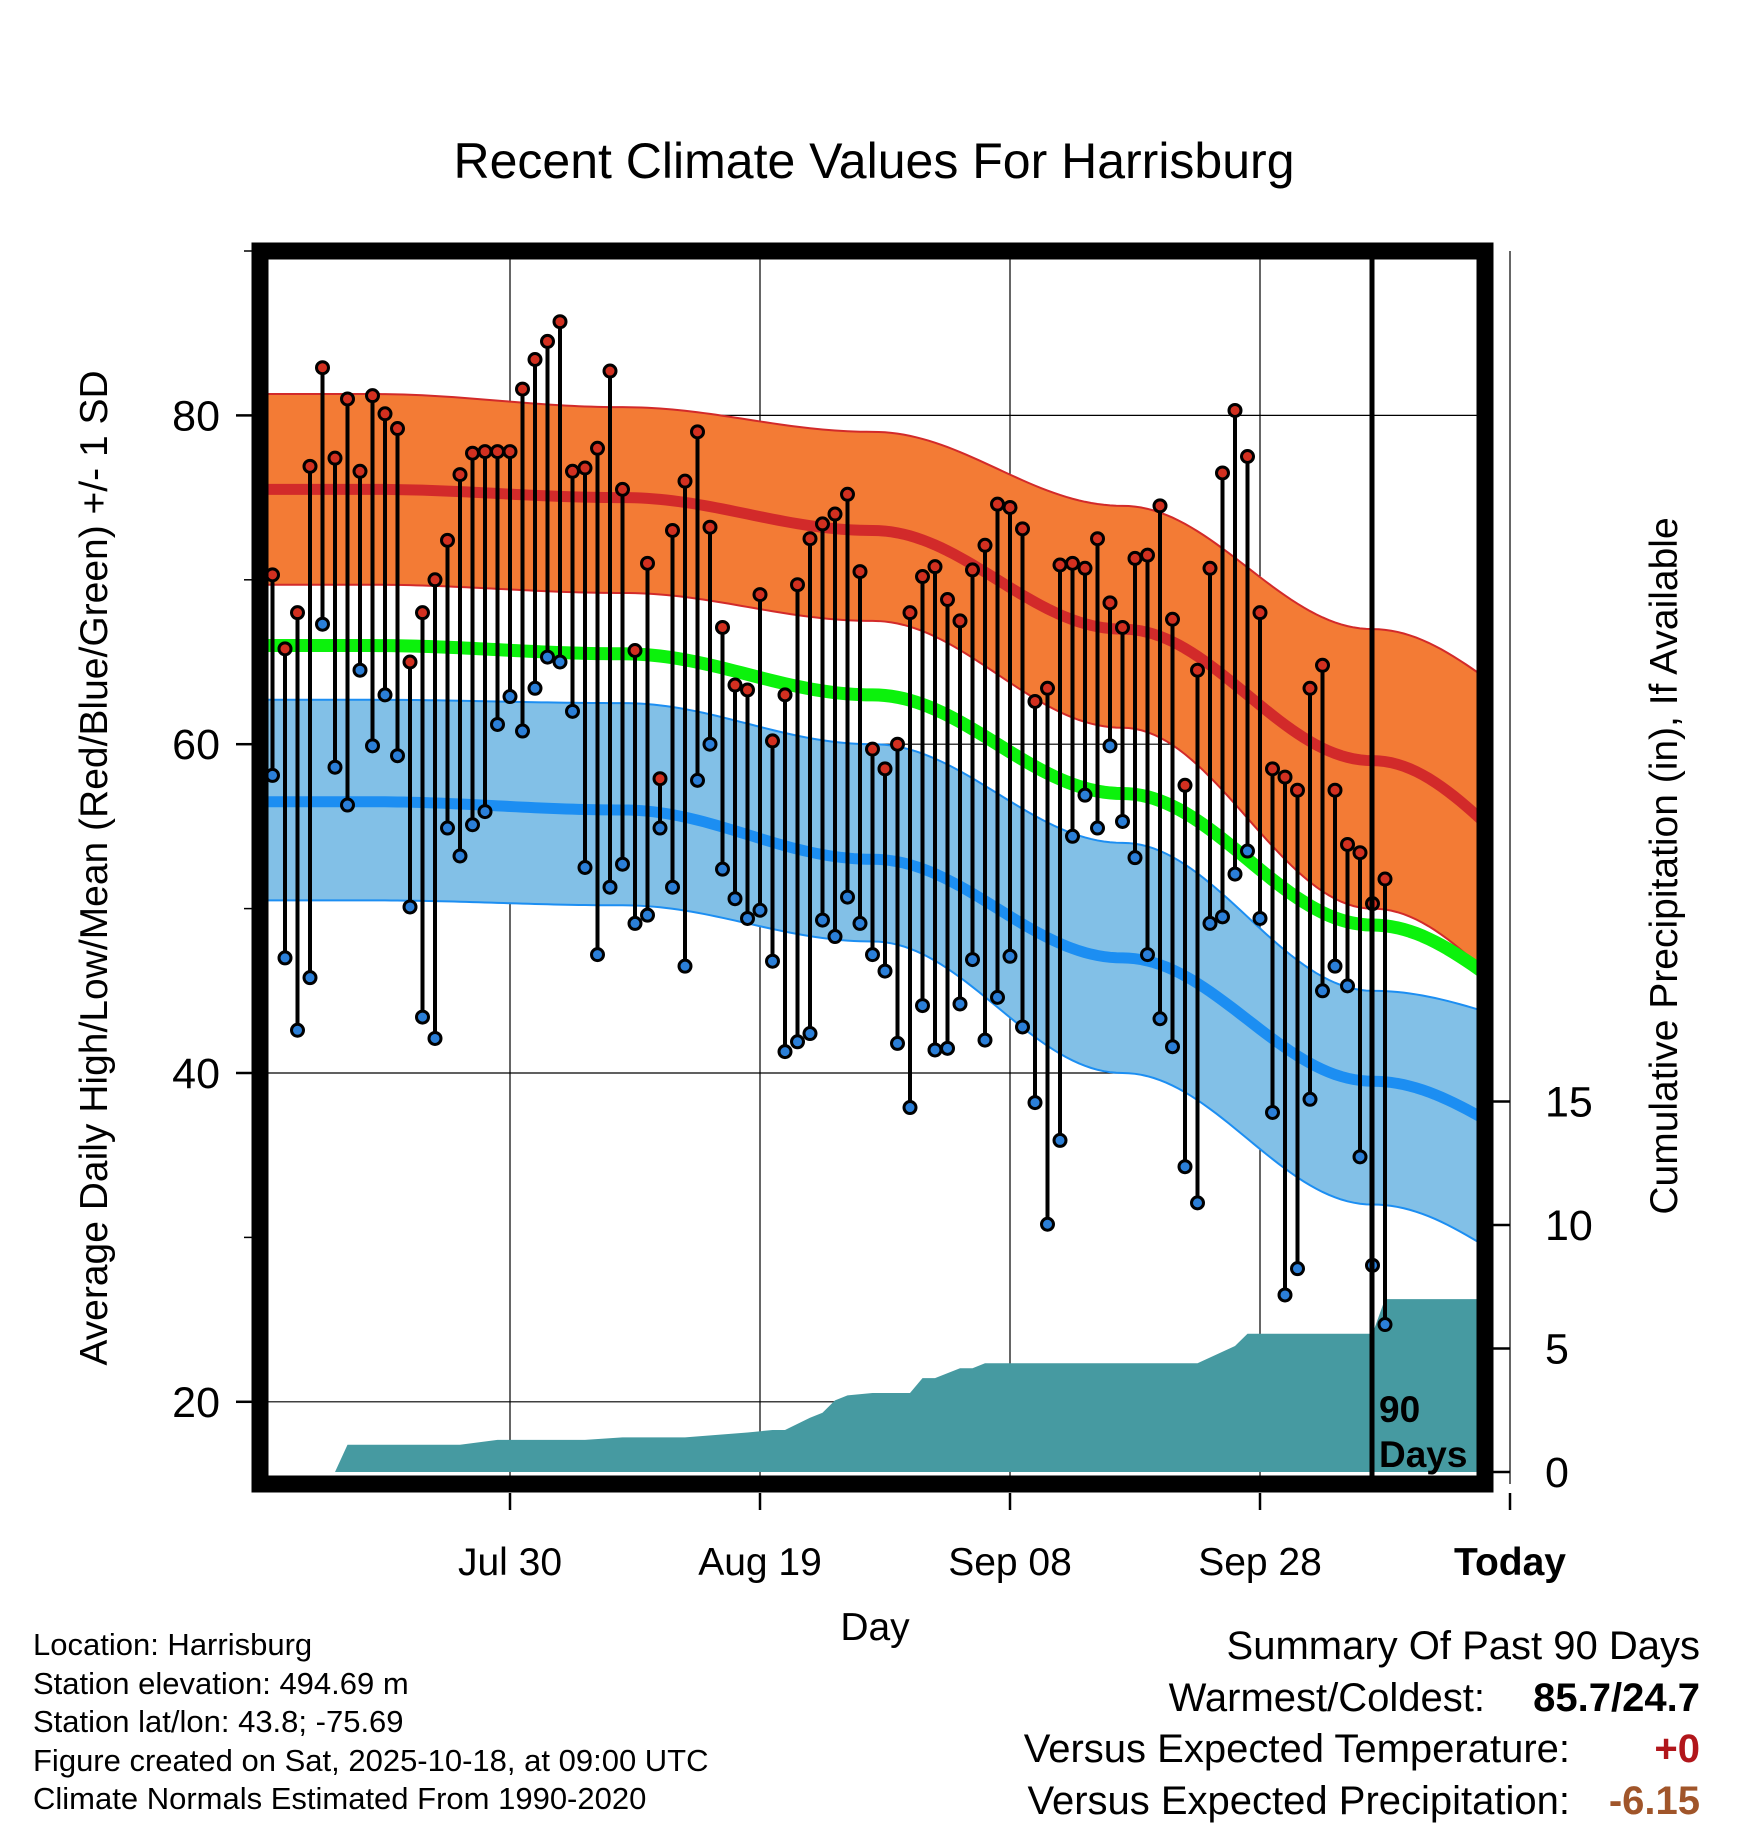 Image resolution: width=1748 pixels, height=1828 pixels. What do you see at coordinates (1463, 1646) in the screenshot?
I see `summary-heading: Summary Of Past 90 Days` at bounding box center [1463, 1646].